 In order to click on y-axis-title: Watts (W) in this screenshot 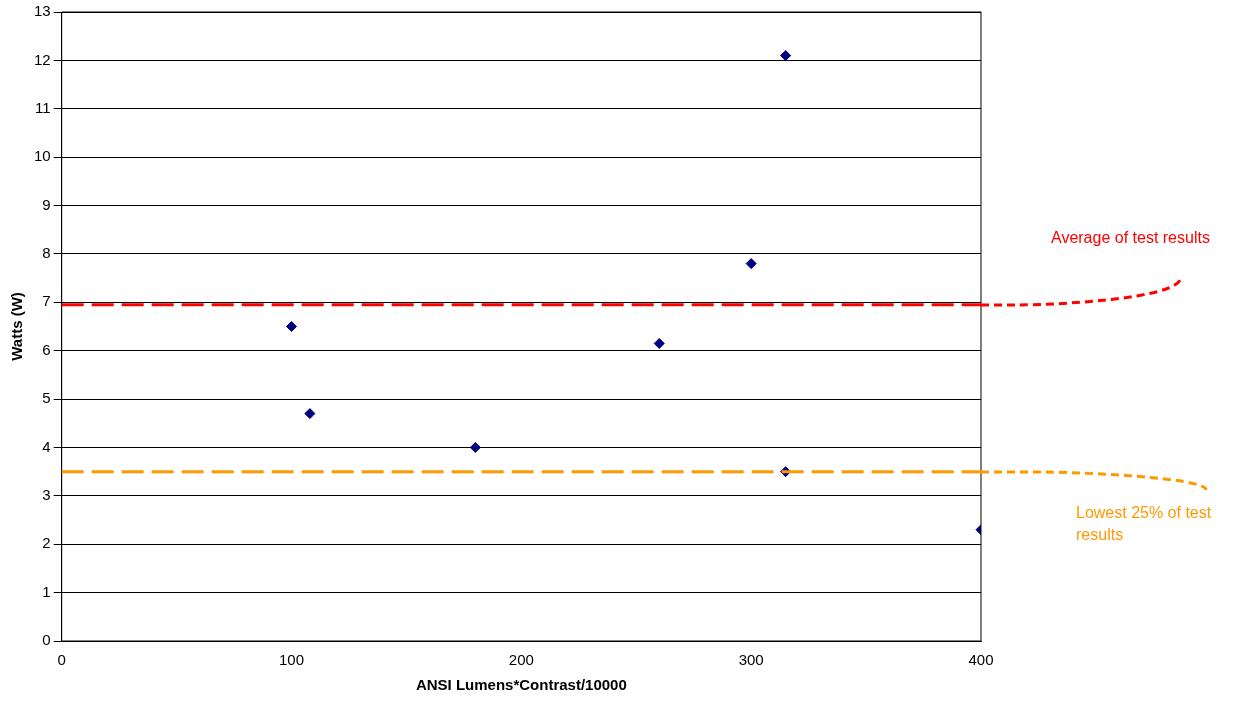, I will do `click(17, 326)`.